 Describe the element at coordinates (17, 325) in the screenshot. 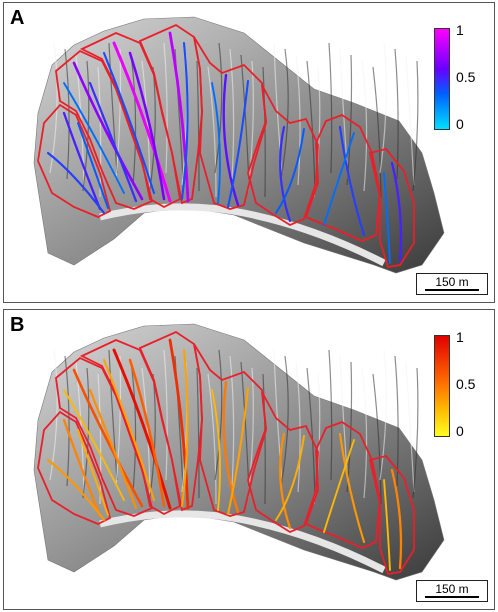

I see `panel-label: B` at that location.